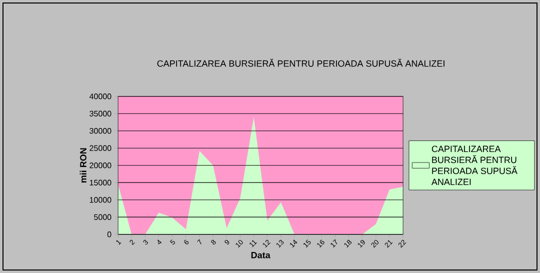 This screenshot has width=540, height=273. I want to click on y-axis-title: mii RON, so click(83, 165).